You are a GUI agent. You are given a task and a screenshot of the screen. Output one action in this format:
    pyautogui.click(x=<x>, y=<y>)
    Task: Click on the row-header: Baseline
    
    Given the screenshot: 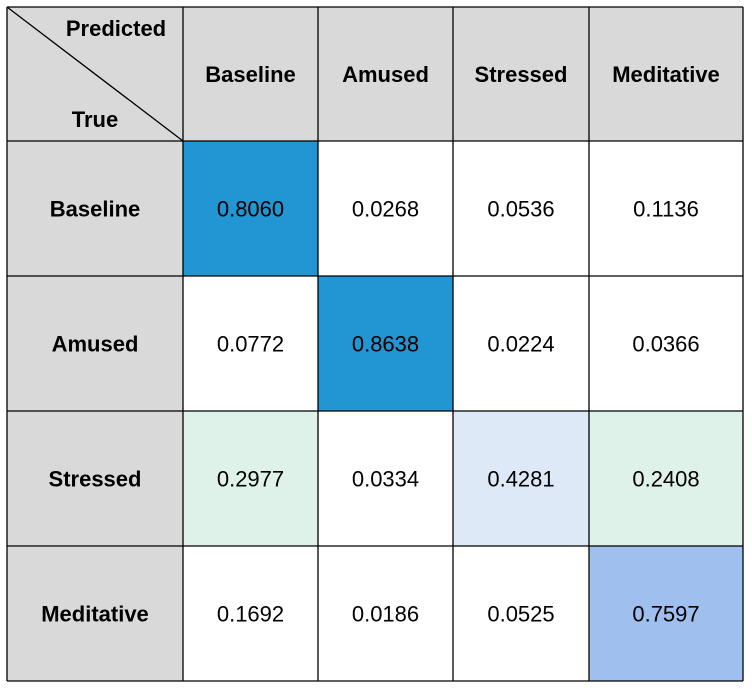 What is the action you would take?
    pyautogui.click(x=95, y=209)
    